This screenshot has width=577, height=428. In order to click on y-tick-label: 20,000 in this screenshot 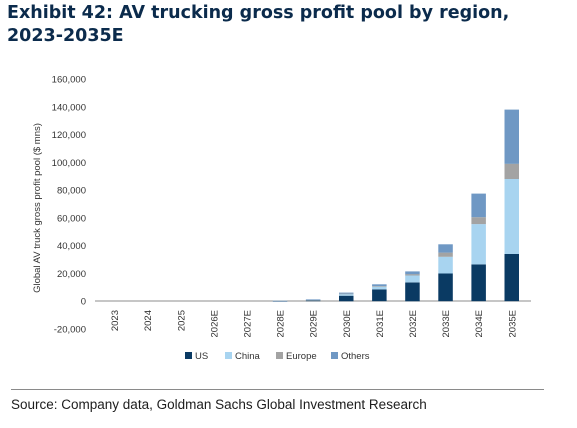, I will do `click(71, 274)`.